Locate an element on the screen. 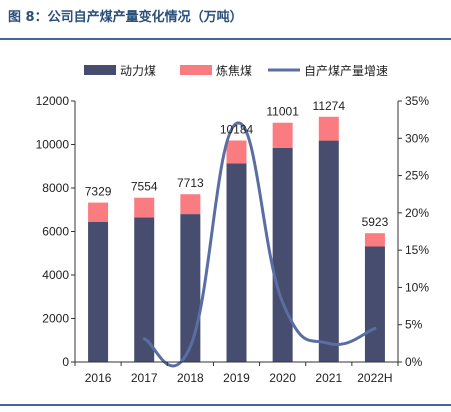 Image resolution: width=451 pixels, height=412 pixels. legend-label-coking: 炼焦煤 is located at coordinates (234, 70).